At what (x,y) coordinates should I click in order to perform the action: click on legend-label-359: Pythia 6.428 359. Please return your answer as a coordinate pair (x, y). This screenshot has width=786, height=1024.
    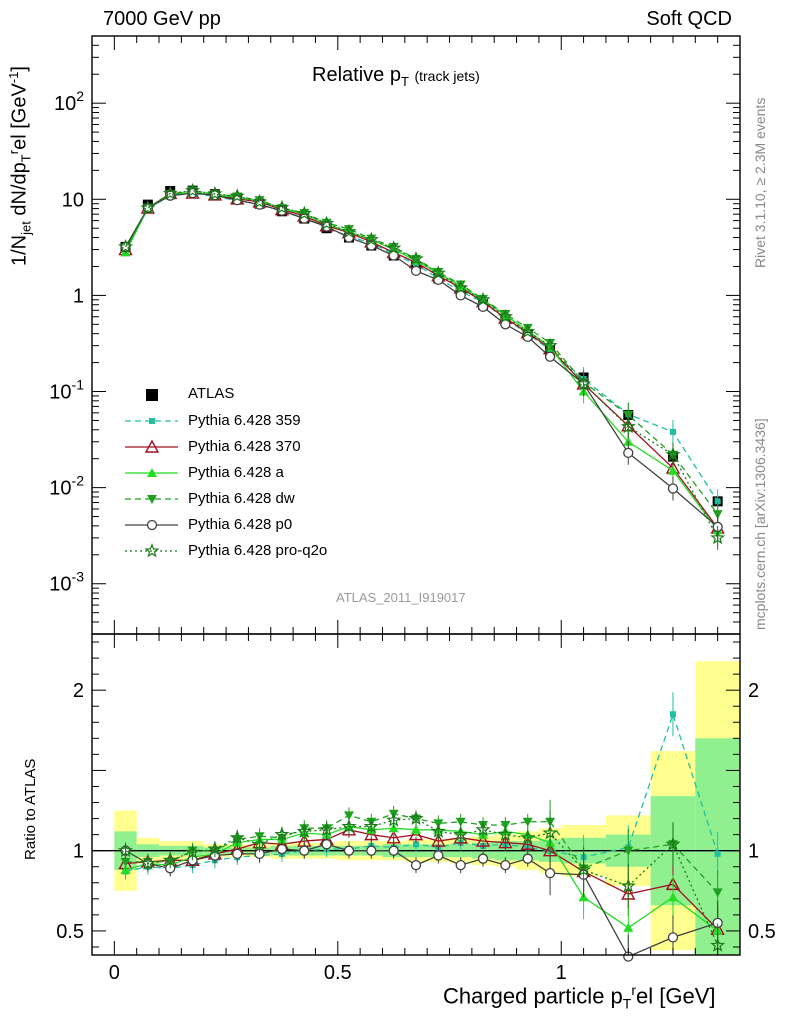
    Looking at the image, I should click on (244, 420).